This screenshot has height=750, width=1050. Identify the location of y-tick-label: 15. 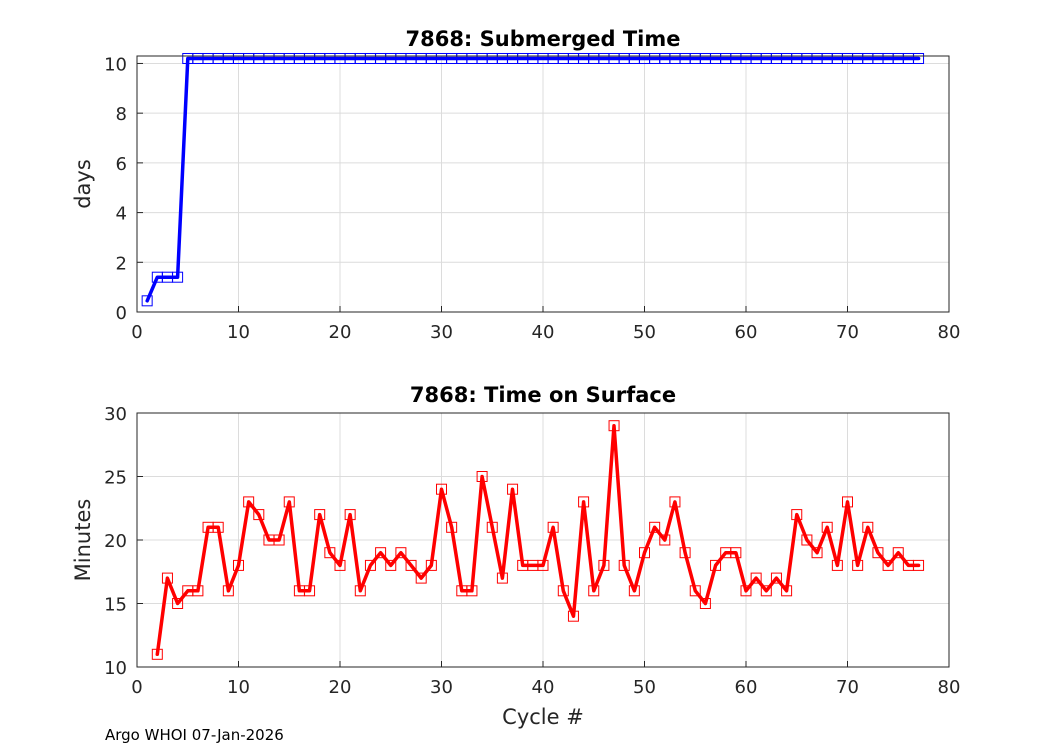
(115, 605).